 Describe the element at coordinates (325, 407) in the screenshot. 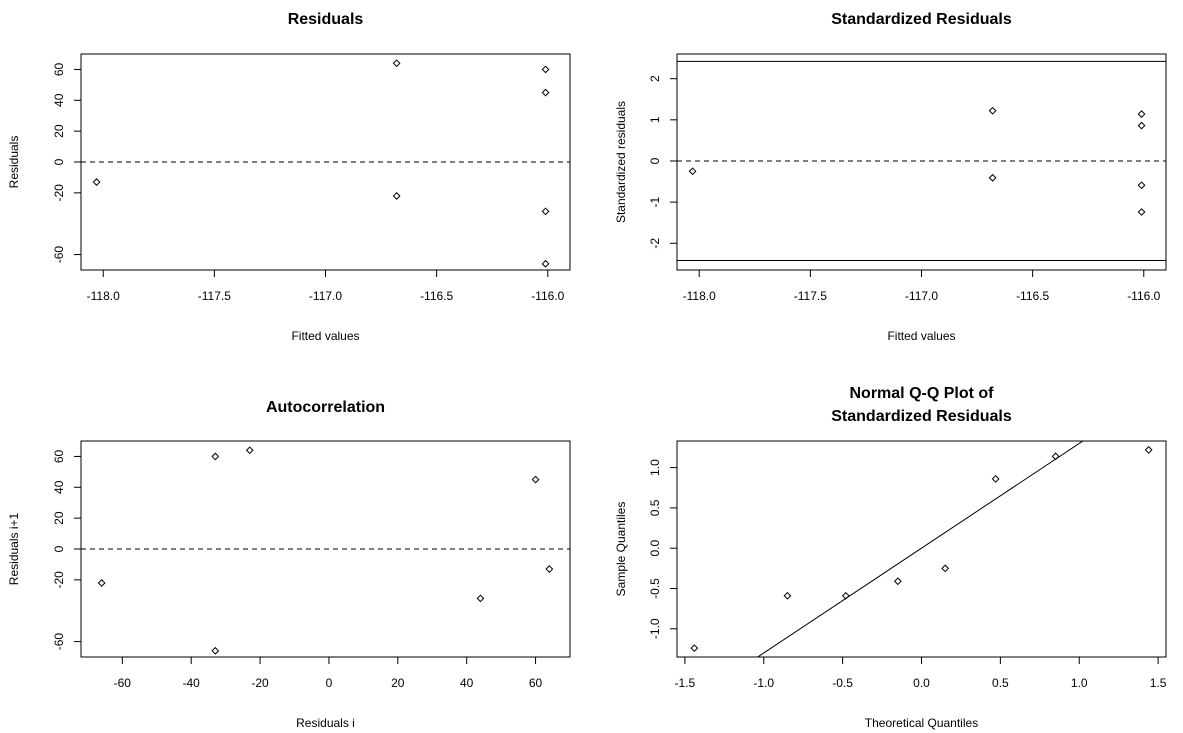

I see `chart-title: Autocorrelation` at that location.